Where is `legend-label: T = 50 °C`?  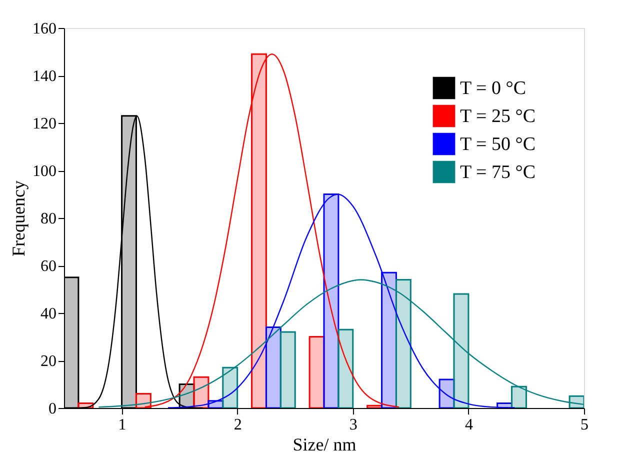
legend-label: T = 50 °C is located at coordinates (498, 144).